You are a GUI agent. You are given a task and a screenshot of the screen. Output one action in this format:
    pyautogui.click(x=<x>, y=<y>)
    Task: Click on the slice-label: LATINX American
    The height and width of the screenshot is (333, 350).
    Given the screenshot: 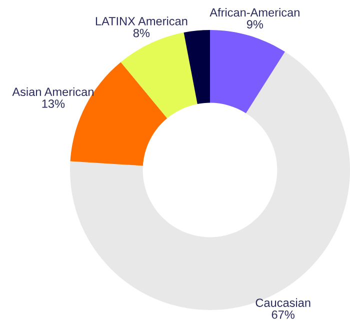 What is the action you would take?
    pyautogui.click(x=142, y=21)
    